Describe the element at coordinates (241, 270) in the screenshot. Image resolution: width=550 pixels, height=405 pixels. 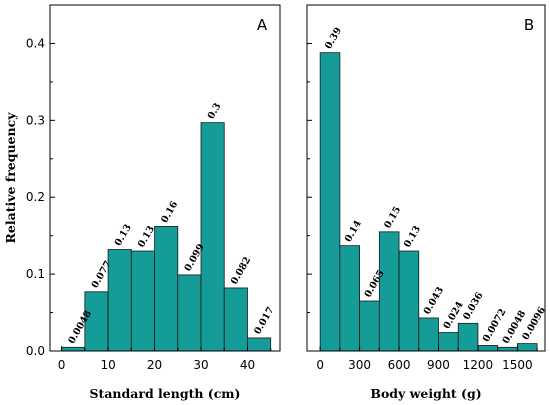
I see `bar-label-a-7: 0.082` at that location.